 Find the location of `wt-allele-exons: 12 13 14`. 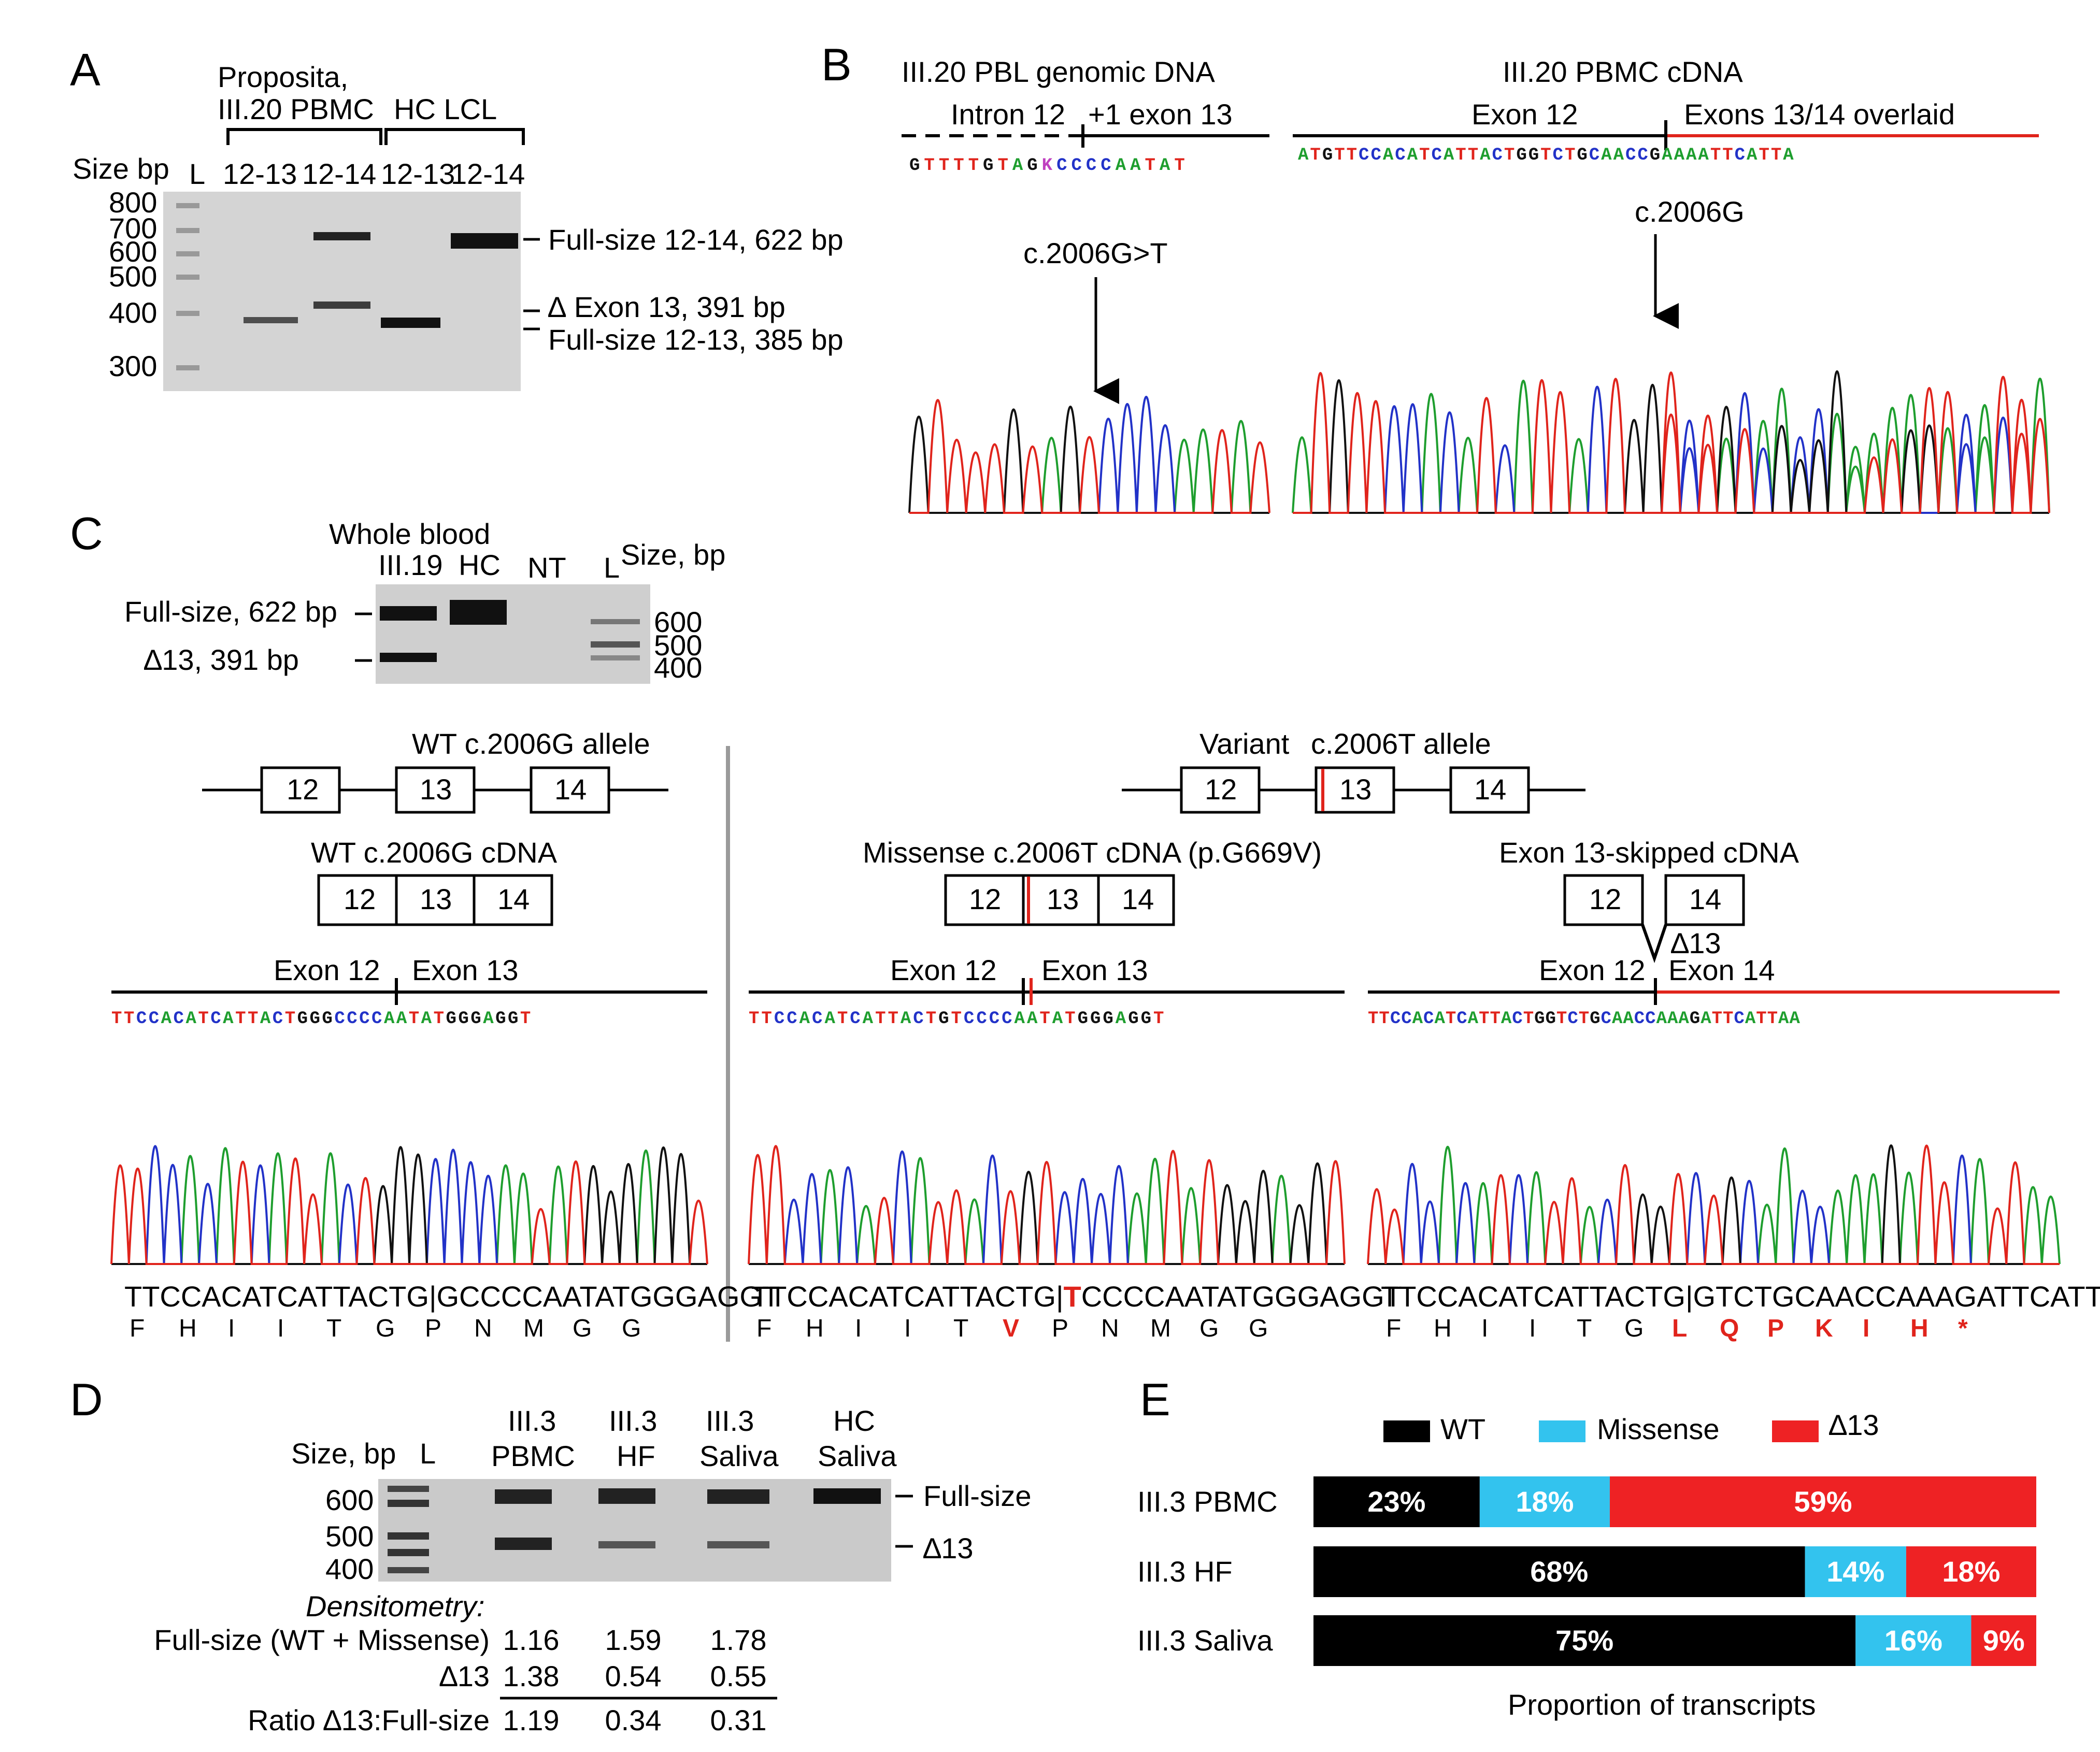

wt-allele-exons: 12 13 14 is located at coordinates (435, 790).